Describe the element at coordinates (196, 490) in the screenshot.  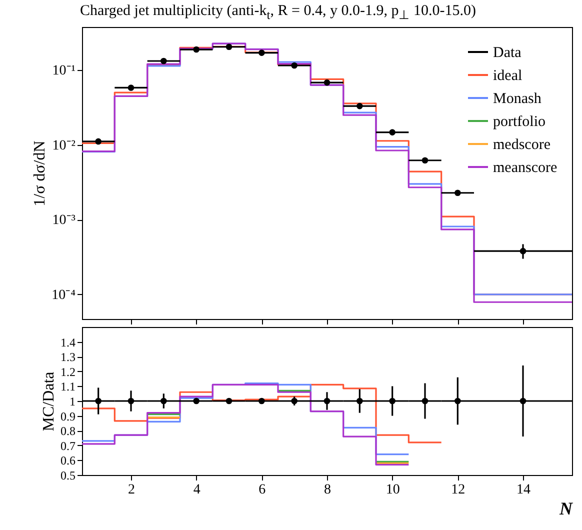
I see `x-tick-label: 4` at that location.